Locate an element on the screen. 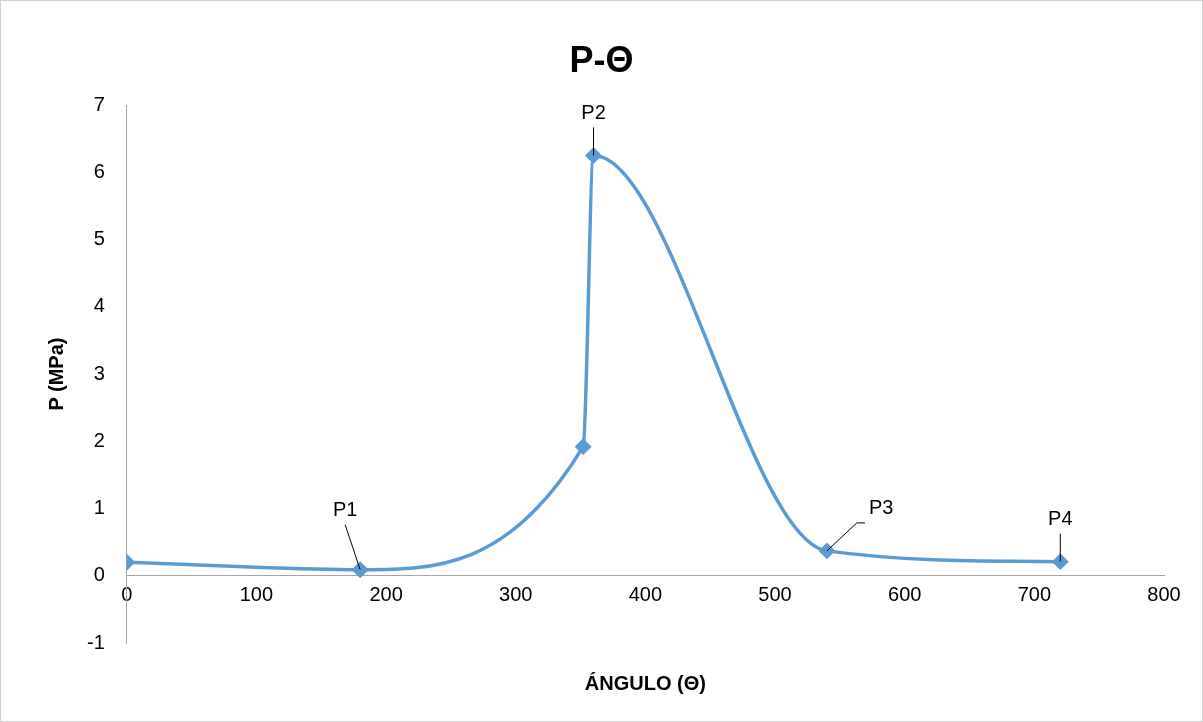  x-tick-label: 400 is located at coordinates (645, 594).